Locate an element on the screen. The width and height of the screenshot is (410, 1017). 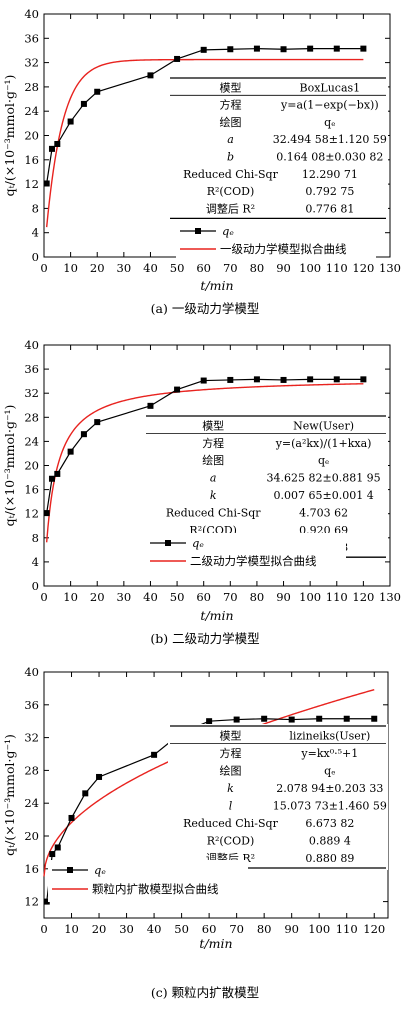
table-row-label: a is located at coordinates (213, 478).